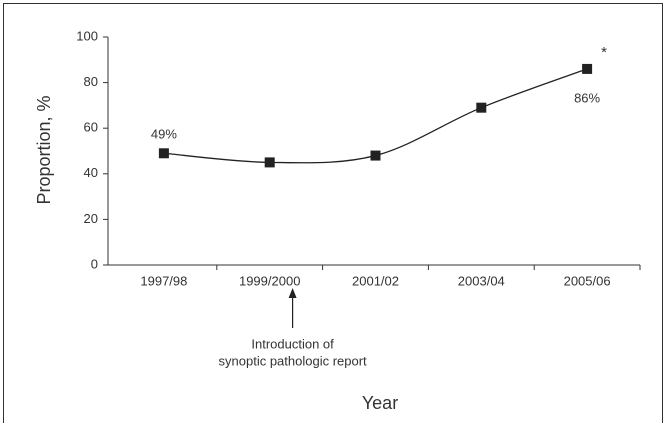  What do you see at coordinates (375, 280) in the screenshot?
I see `x-tick-label: 2001/02` at bounding box center [375, 280].